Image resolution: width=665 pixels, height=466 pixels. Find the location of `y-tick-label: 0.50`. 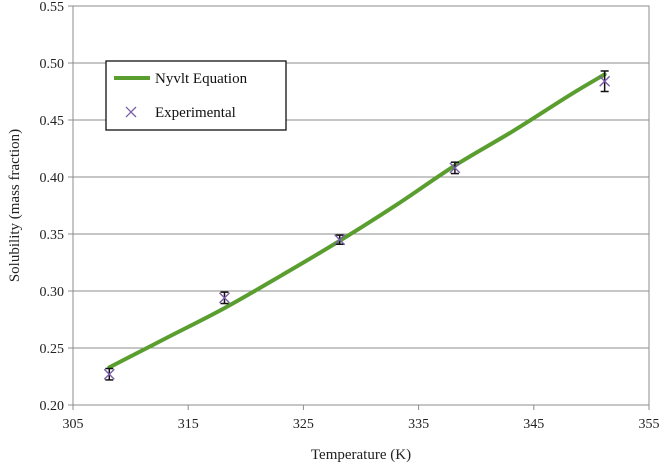

y-tick-label: 0.50 is located at coordinates (52, 64).